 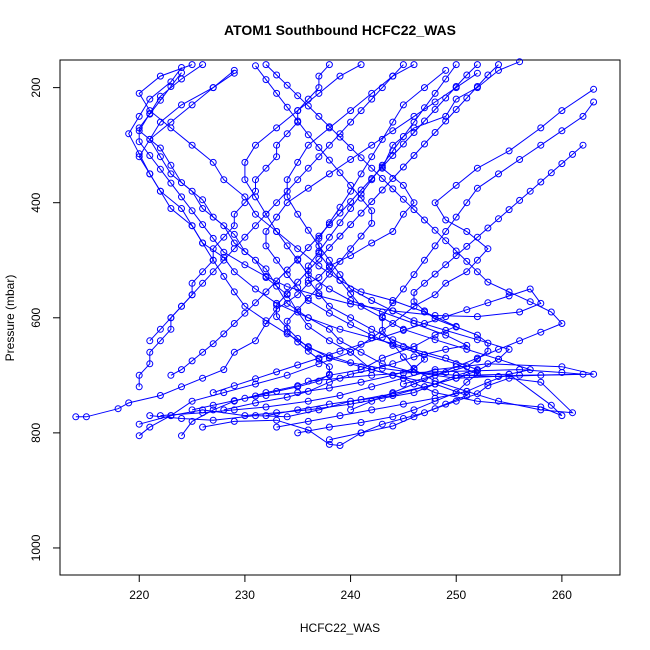 I want to click on x-axis-label: HCFC22_WAS, so click(x=340, y=628).